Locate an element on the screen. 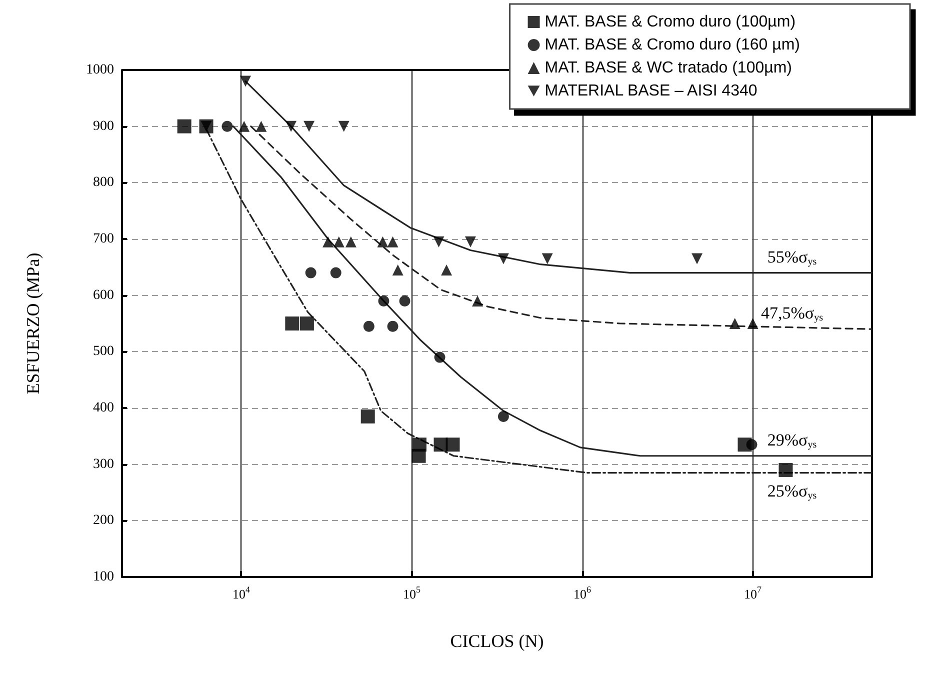 The height and width of the screenshot is (679, 946). x-axis-title: CICLOS (N) is located at coordinates (497, 641).